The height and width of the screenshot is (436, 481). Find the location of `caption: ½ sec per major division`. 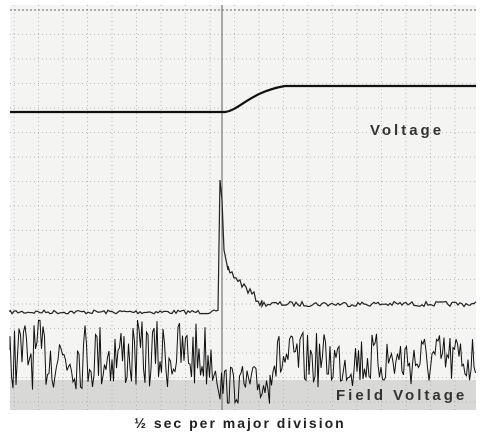

caption: ½ sec per major division is located at coordinates (239, 423).